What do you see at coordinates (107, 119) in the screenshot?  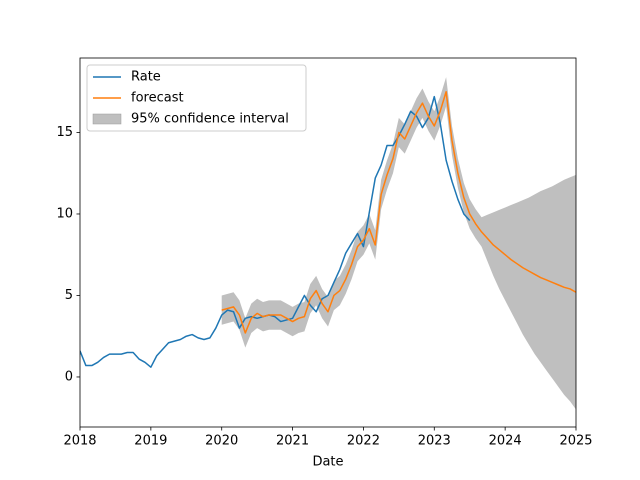 I see `legend-swatch` at bounding box center [107, 119].